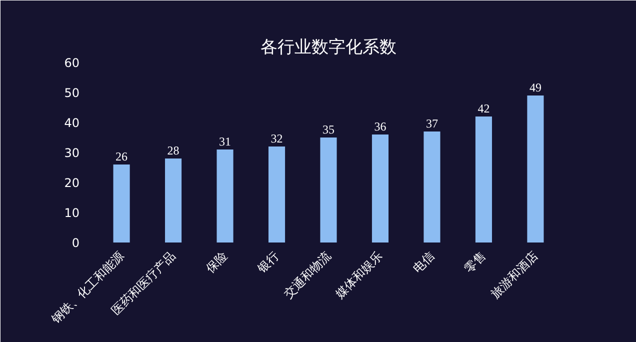 The width and height of the screenshot is (636, 342). What do you see at coordinates (432, 123) in the screenshot?
I see `data-label: 37` at bounding box center [432, 123].